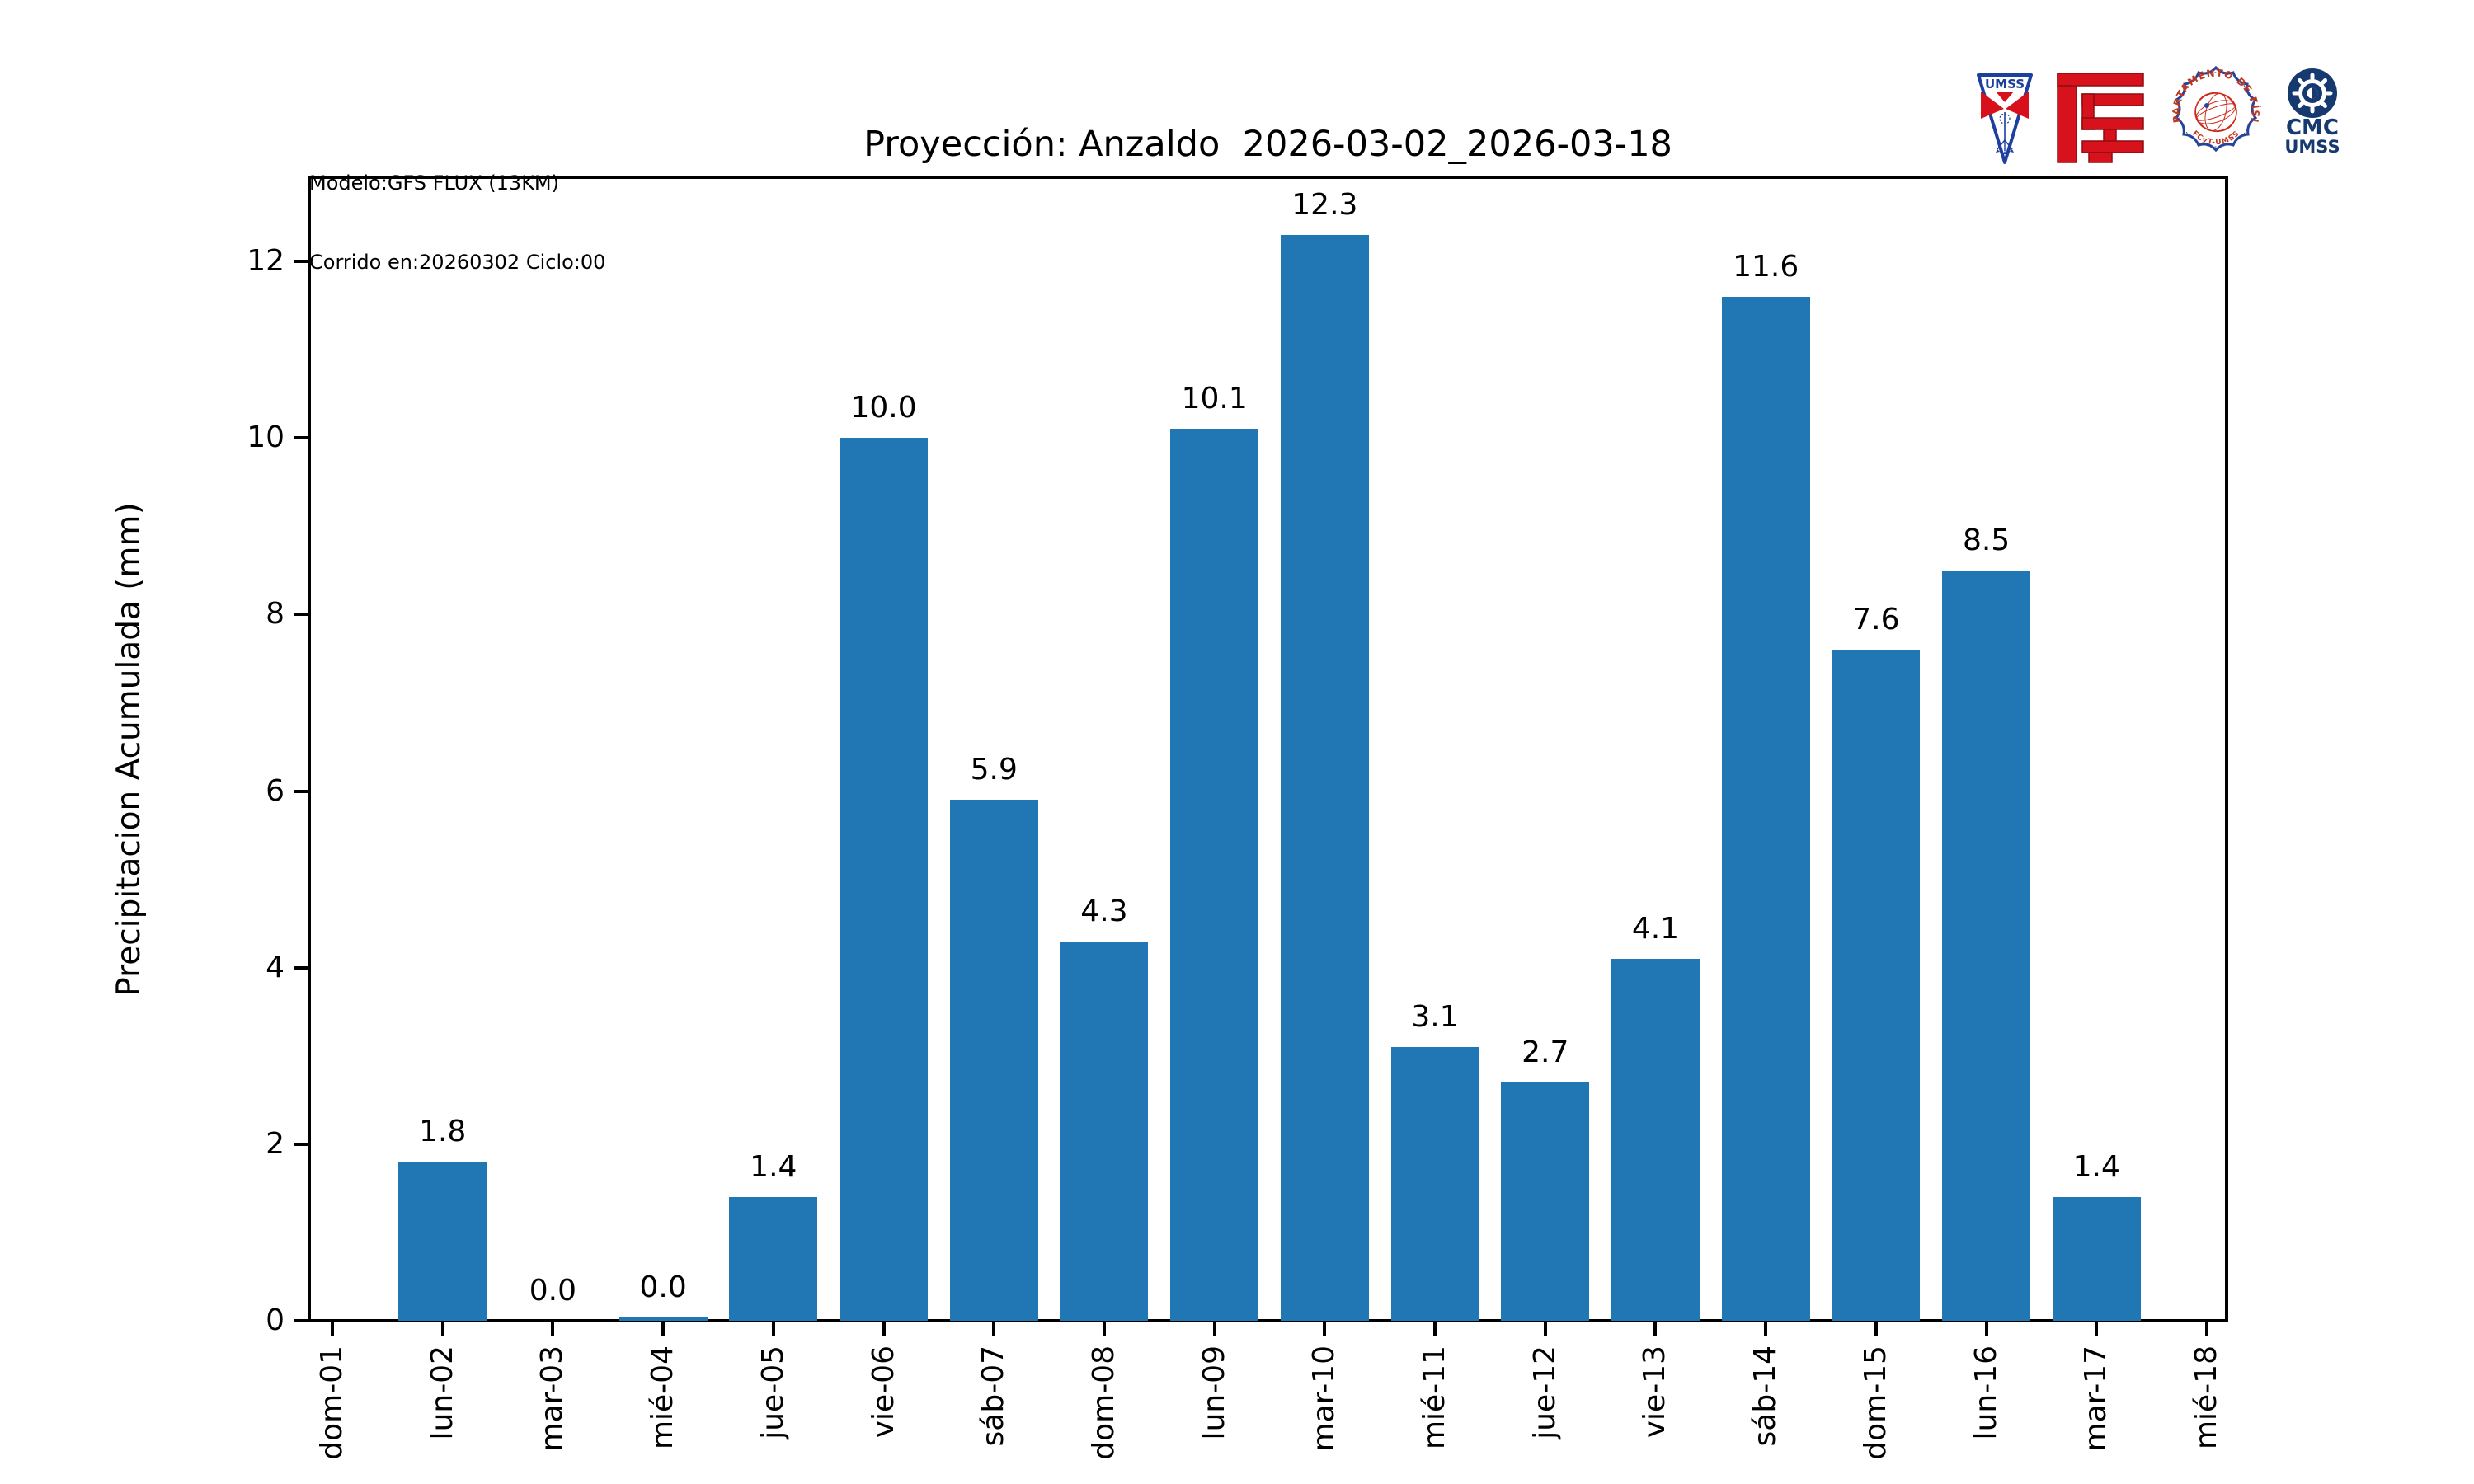 Image resolution: width=2474 pixels, height=1484 pixels. Describe the element at coordinates (1104, 911) in the screenshot. I see `bar-value-label: 4.3` at that location.